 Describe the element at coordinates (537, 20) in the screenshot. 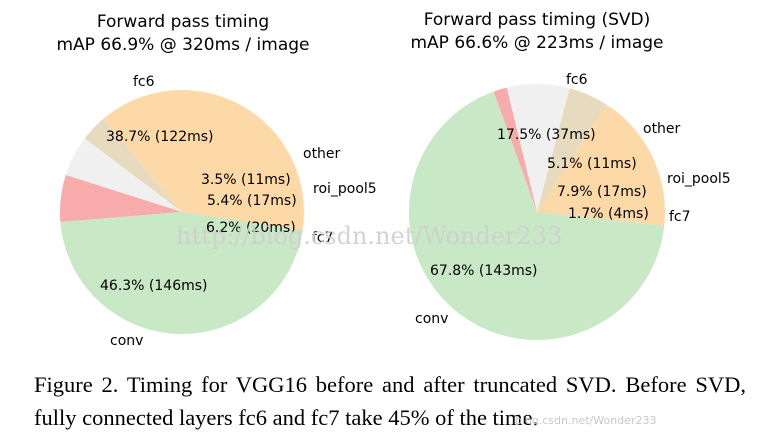

I see `chart-right-title: Forward pass timing (SVD)` at that location.